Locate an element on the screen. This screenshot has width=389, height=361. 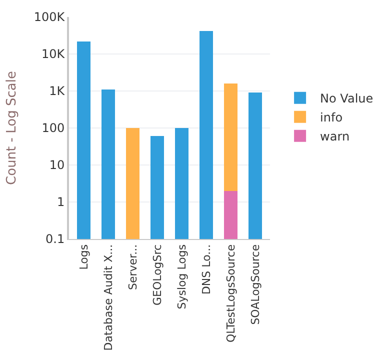
x-tick-label: SOALogSource is located at coordinates (255, 284).